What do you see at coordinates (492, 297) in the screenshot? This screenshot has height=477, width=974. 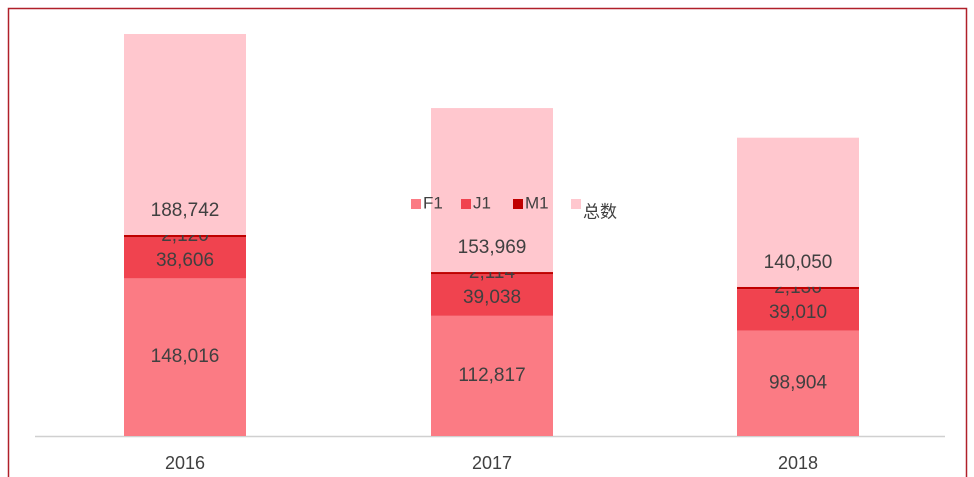 I see `value-label: 39,038` at bounding box center [492, 297].